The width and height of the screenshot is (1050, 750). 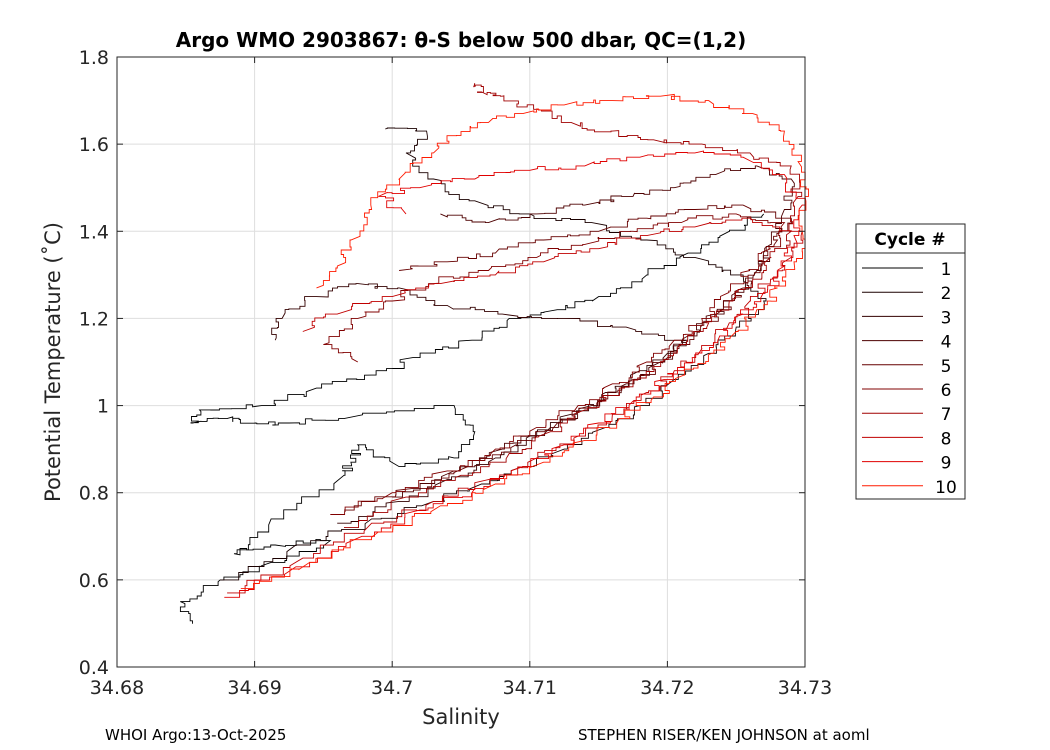 What do you see at coordinates (805, 688) in the screenshot?
I see `x-tick-label: 34.73` at bounding box center [805, 688].